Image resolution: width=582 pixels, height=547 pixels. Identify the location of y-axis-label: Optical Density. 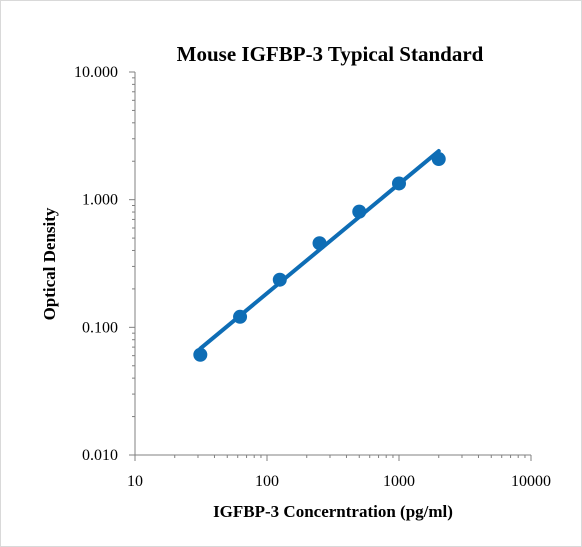
(49, 263).